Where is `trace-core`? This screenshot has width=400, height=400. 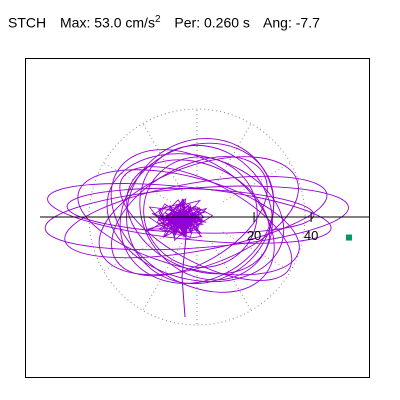
trace-core is located at coordinates (179, 219).